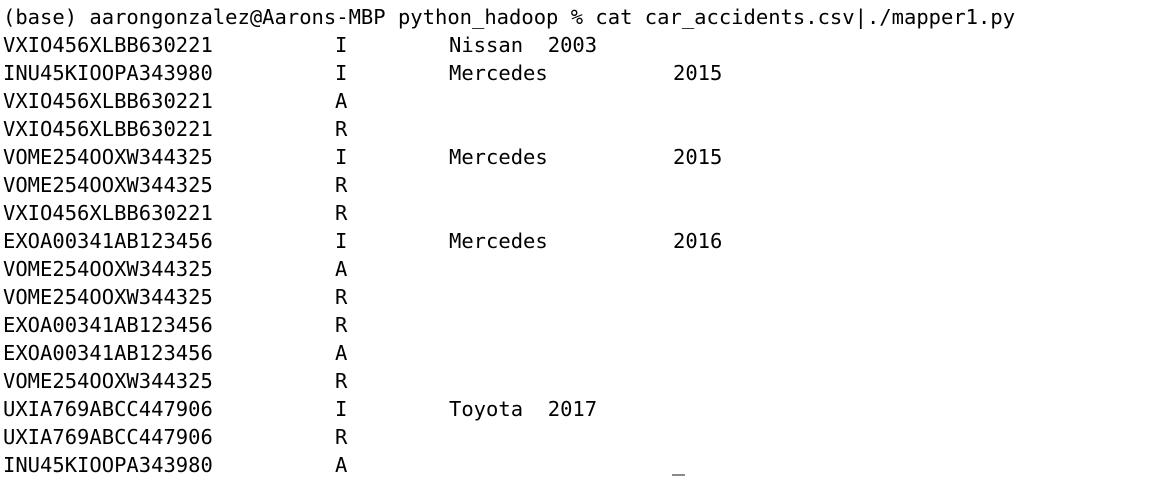  Describe the element at coordinates (678, 475) in the screenshot. I see `text-cursor` at that location.